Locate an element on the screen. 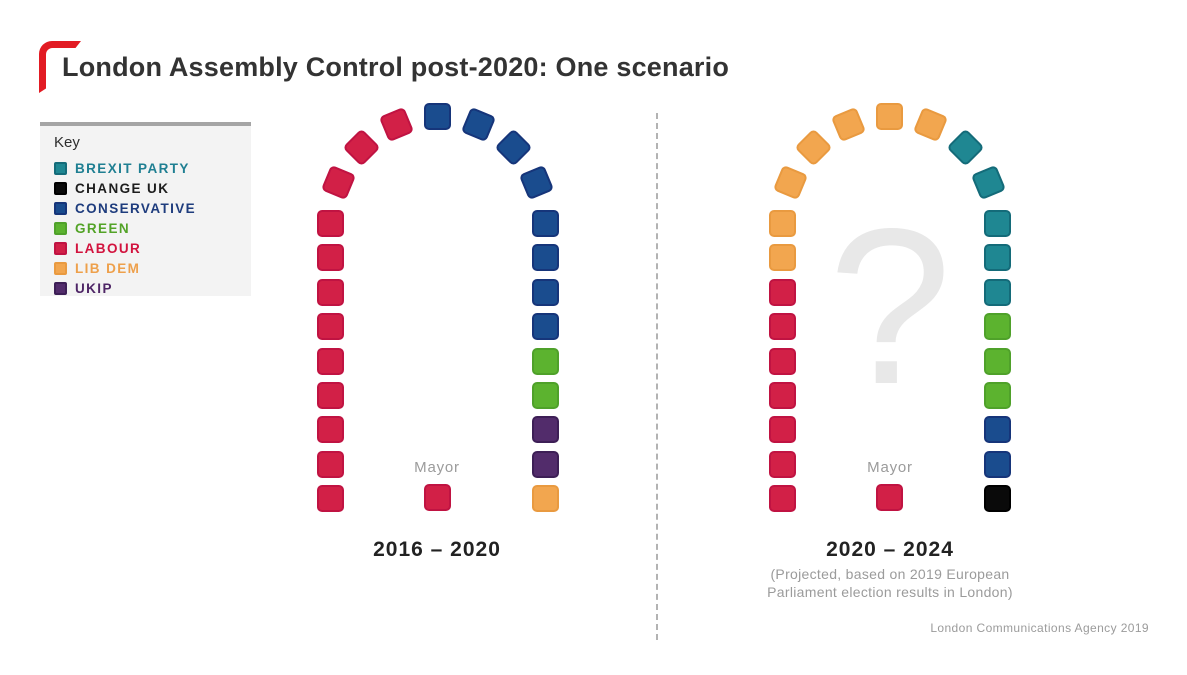 This screenshot has height=675, width=1187. legend-swatch-brexit is located at coordinates (60, 168).